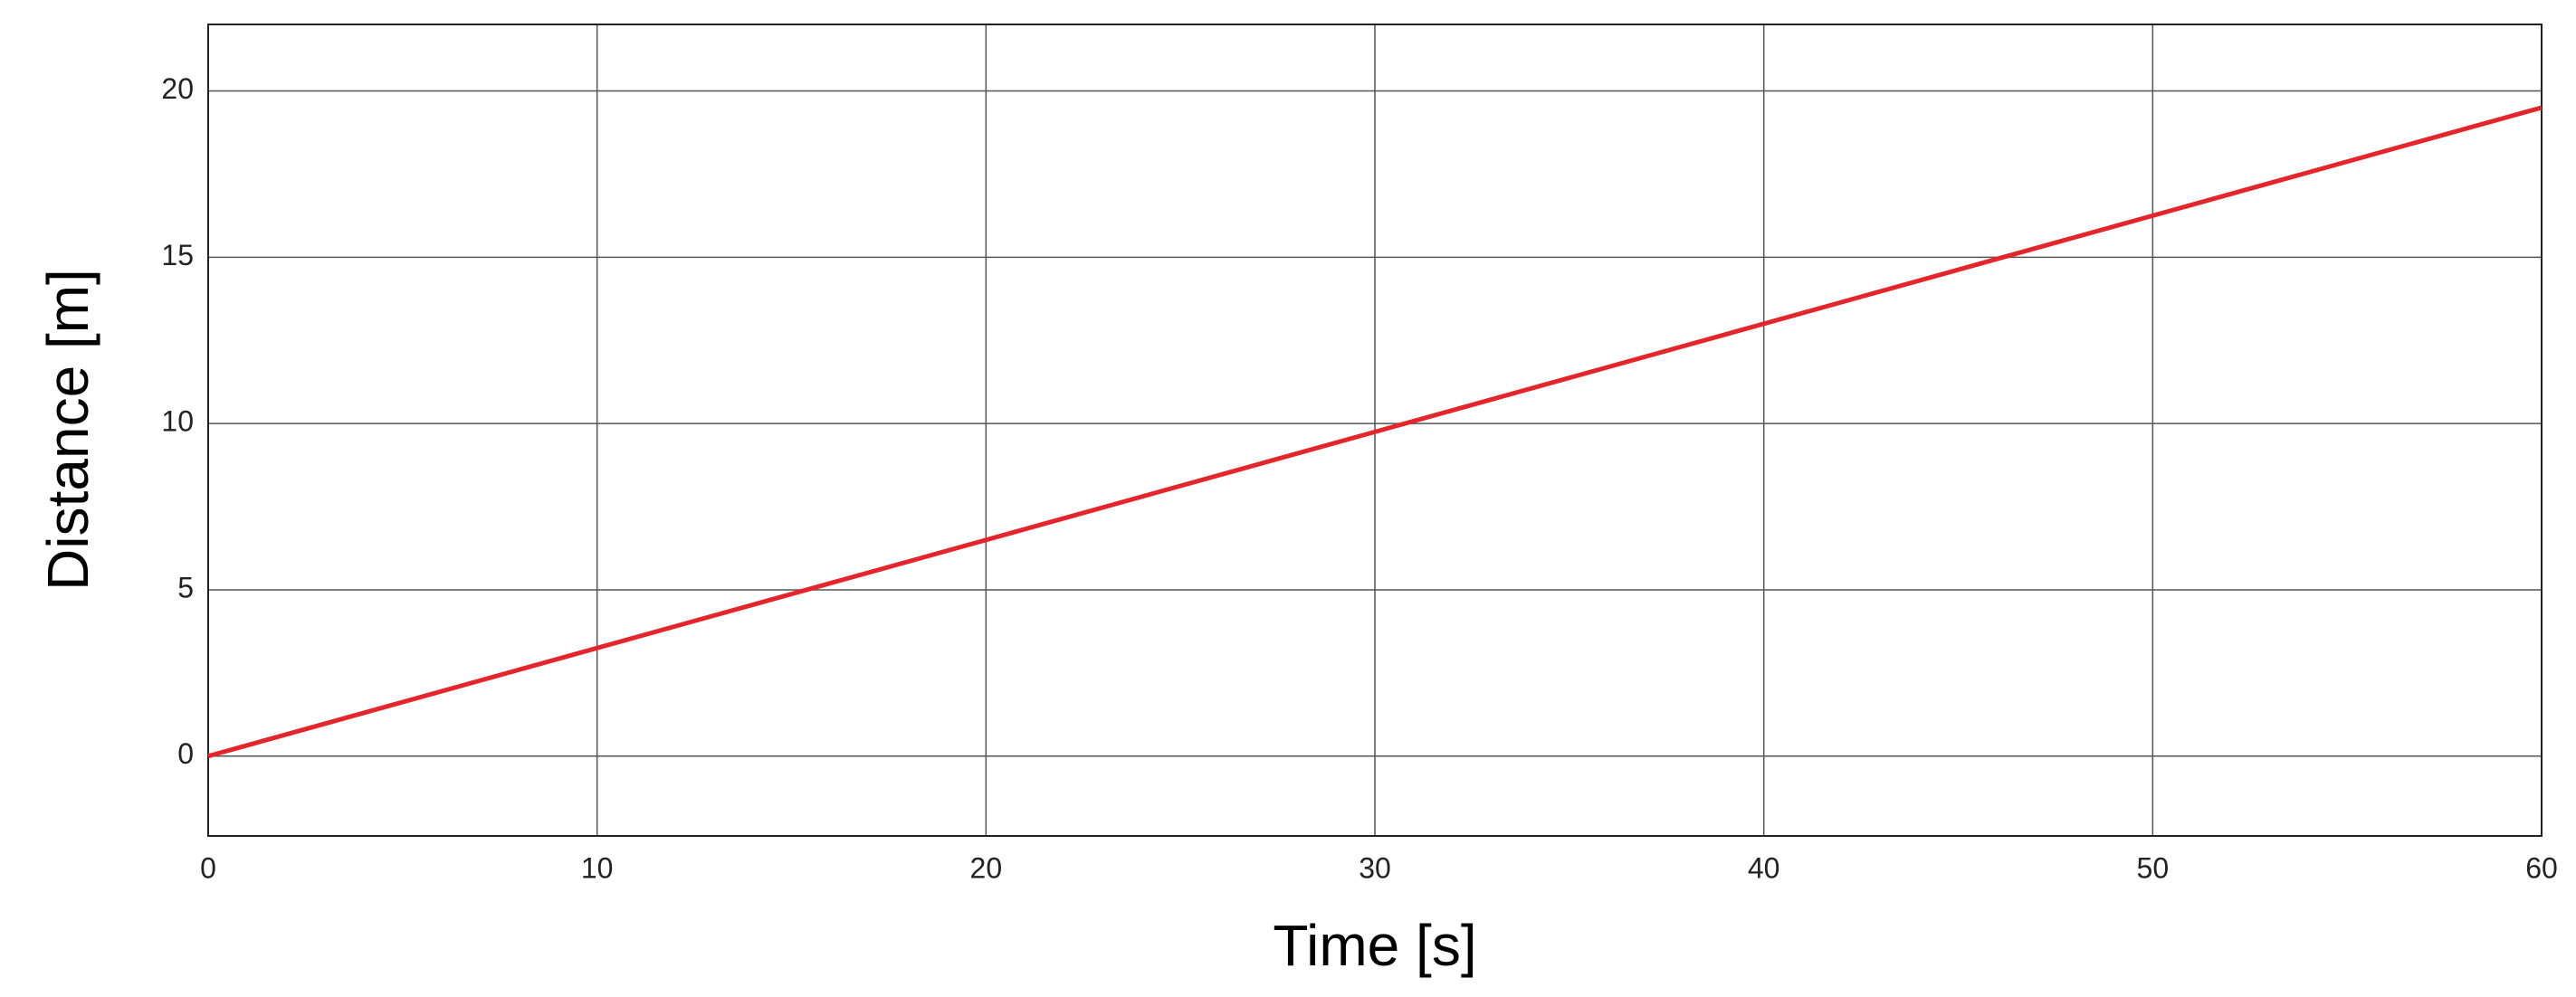 Image resolution: width=2576 pixels, height=997 pixels. I want to click on y-tick-label: 20, so click(177, 88).